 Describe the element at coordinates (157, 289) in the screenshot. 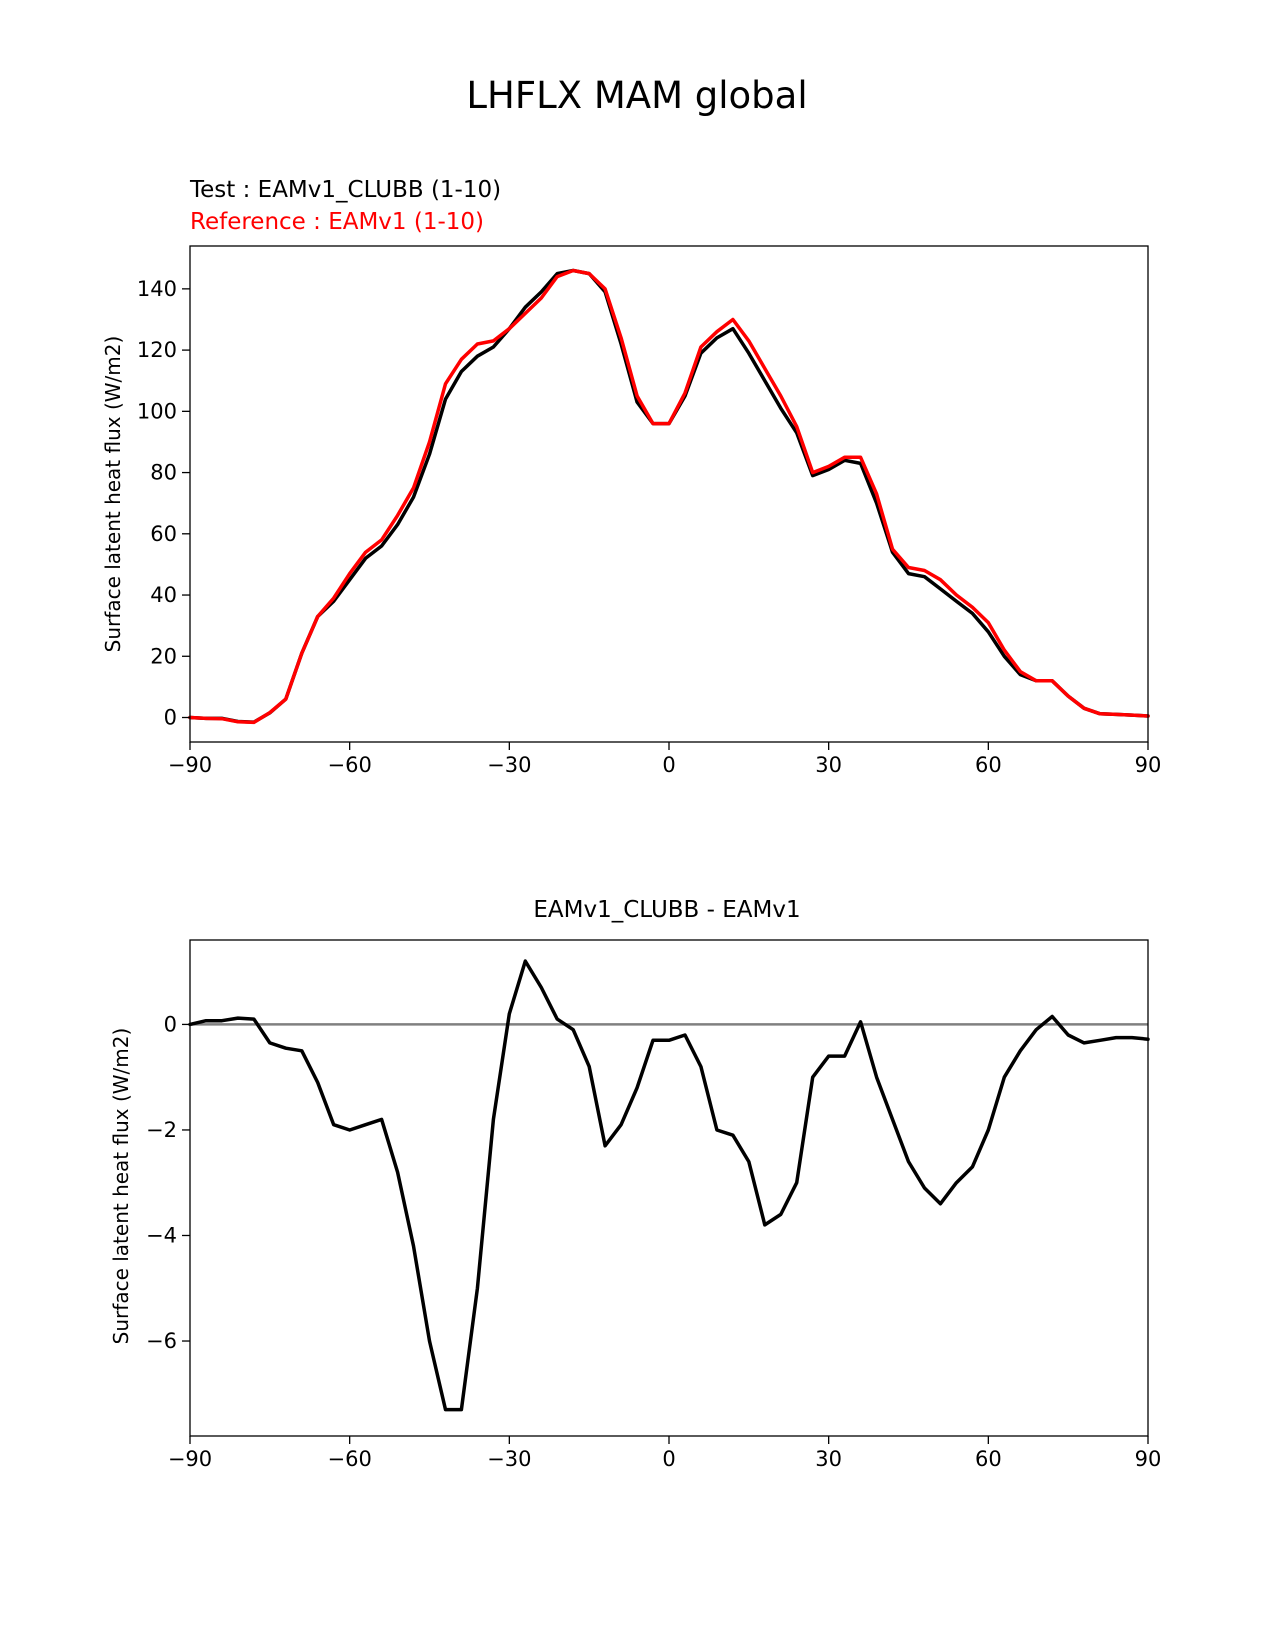

I see `top-y-tick-label: 140` at that location.